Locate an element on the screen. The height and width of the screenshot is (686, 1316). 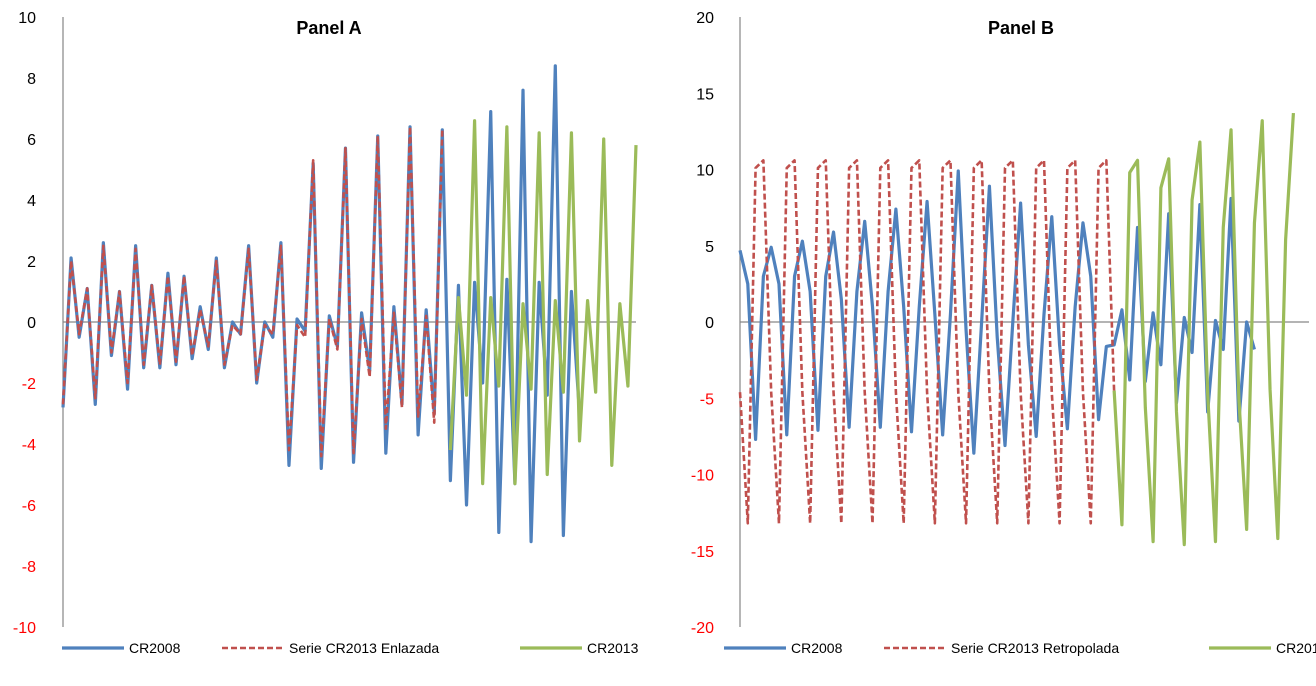
panel-b-legend-label: CR2008 is located at coordinates (817, 648).